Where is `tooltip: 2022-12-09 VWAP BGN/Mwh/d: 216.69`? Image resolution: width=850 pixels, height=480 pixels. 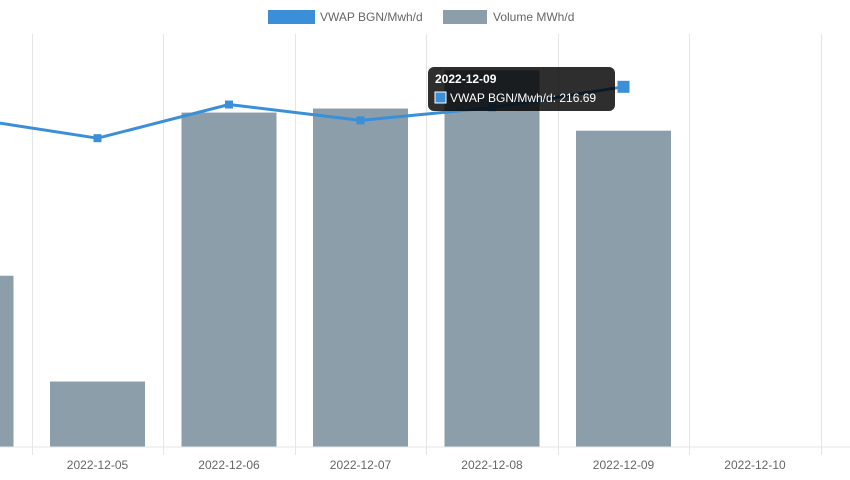
tooltip: 2022-12-09 VWAP BGN/Mwh/d: 216.69 is located at coordinates (521, 89).